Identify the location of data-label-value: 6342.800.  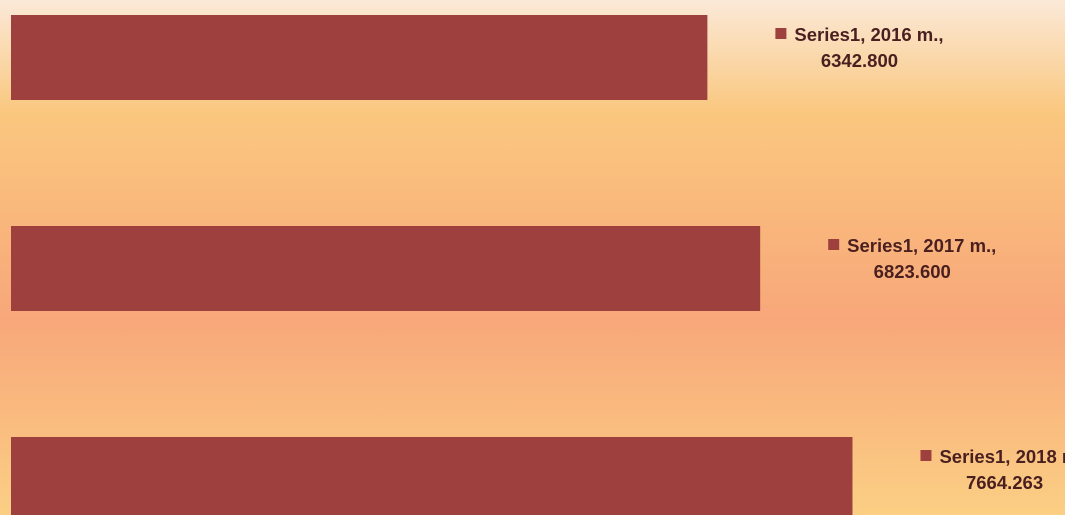
(859, 60).